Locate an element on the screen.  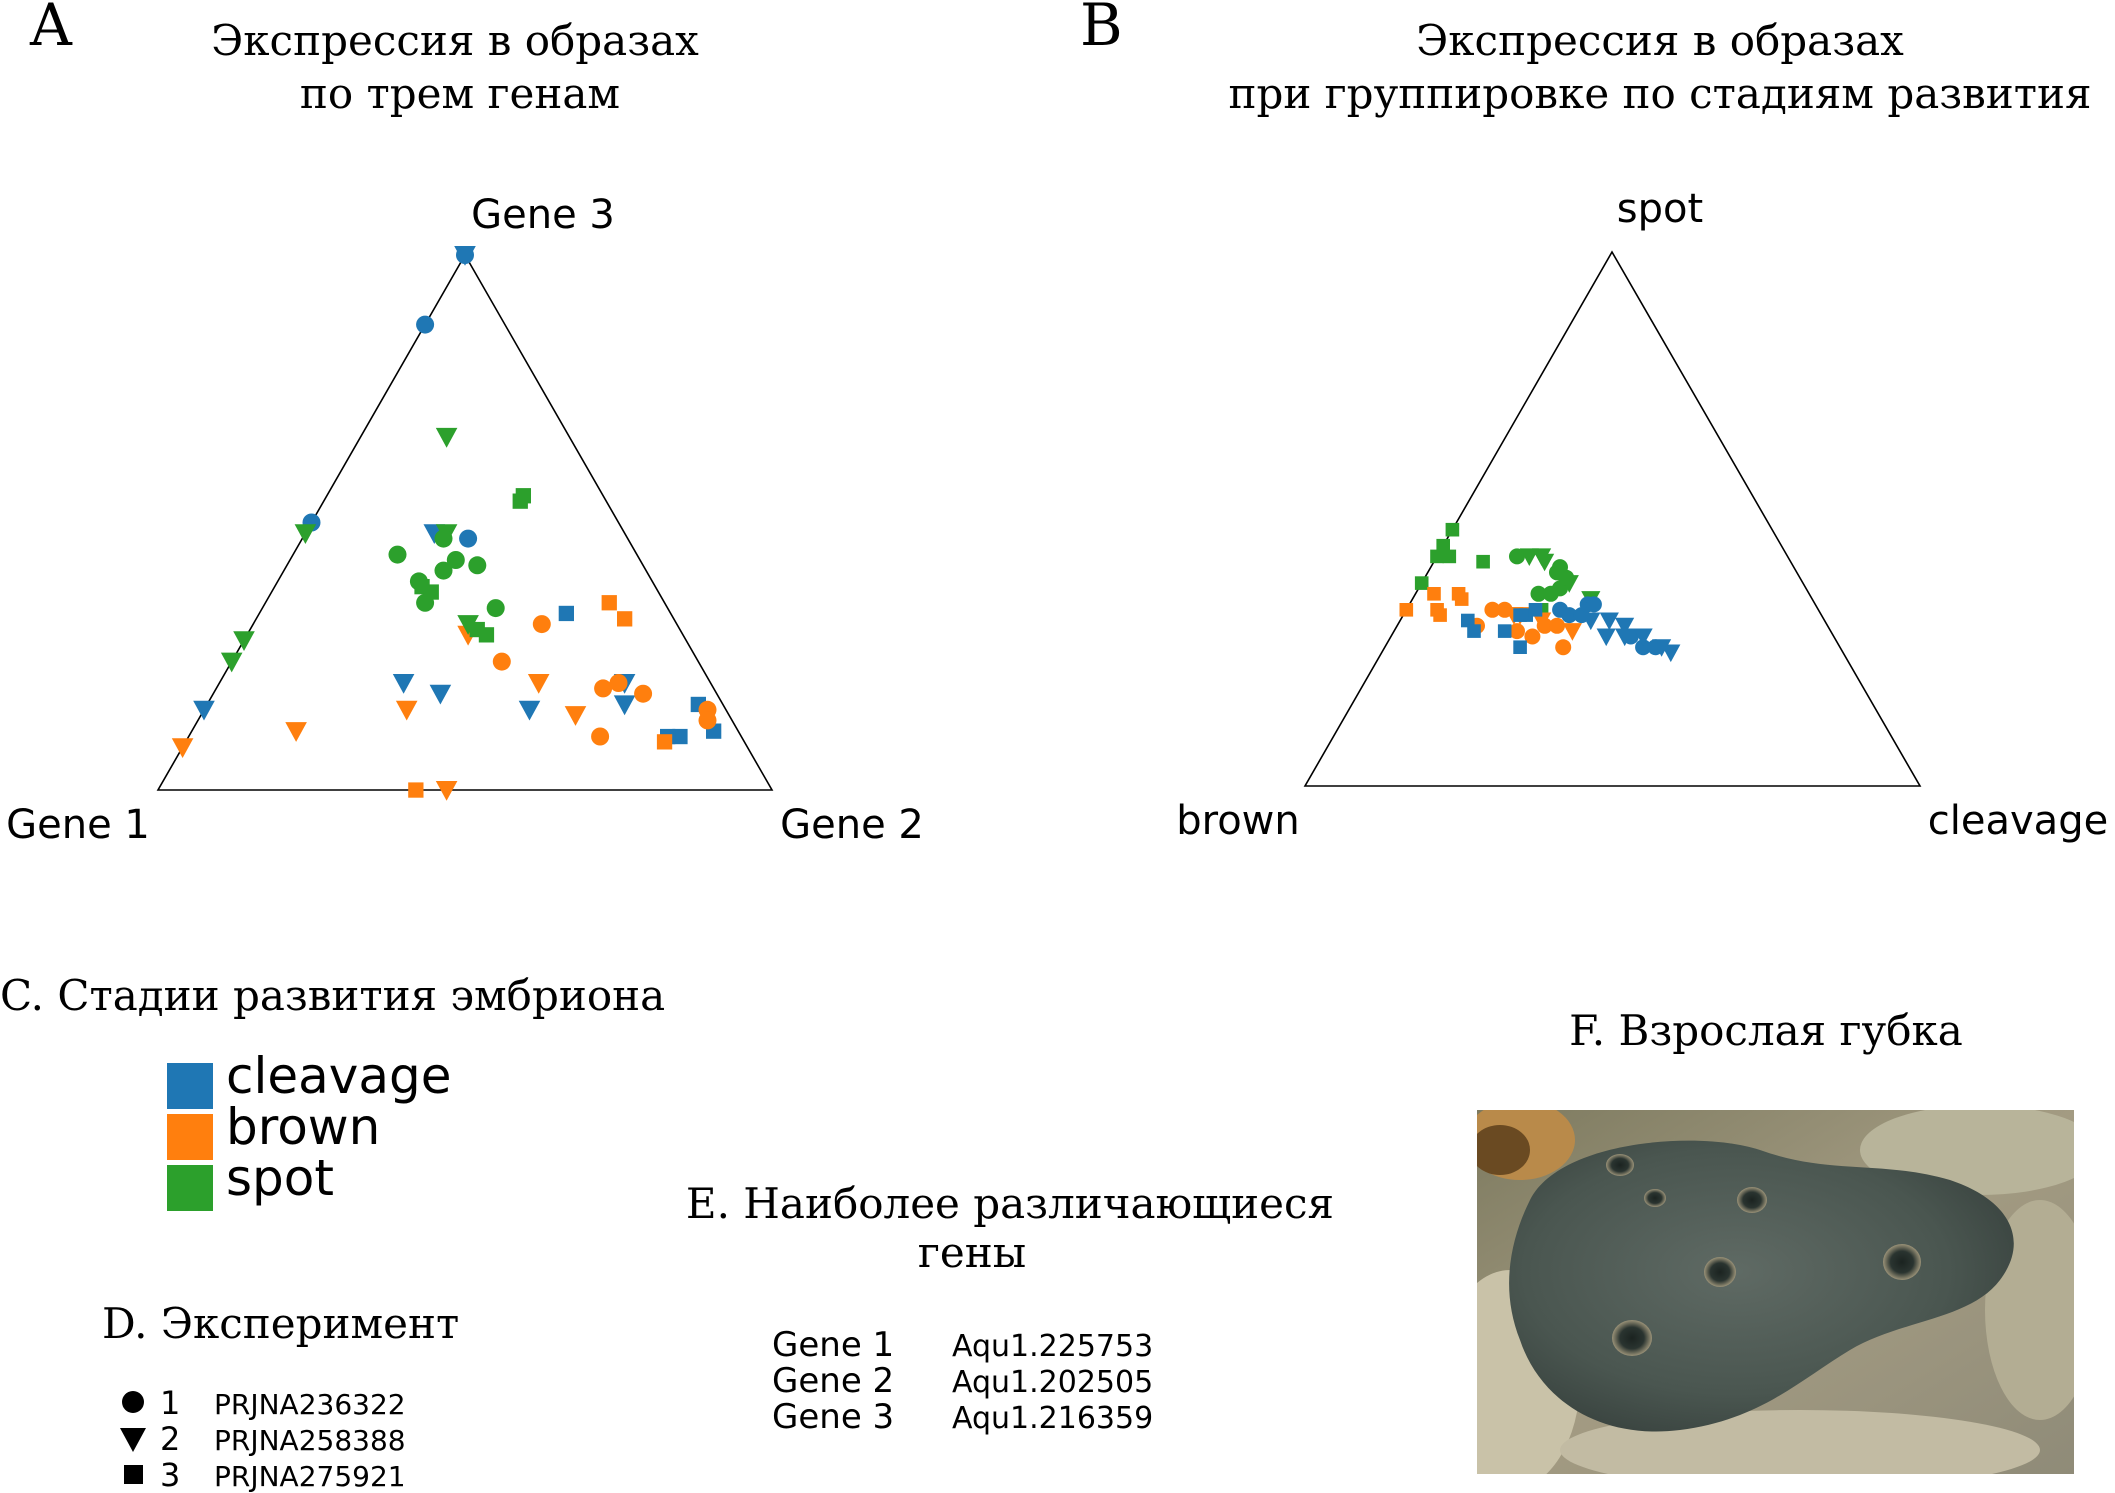
photo-title: F. Взрослая губка is located at coordinates (1766, 1030).